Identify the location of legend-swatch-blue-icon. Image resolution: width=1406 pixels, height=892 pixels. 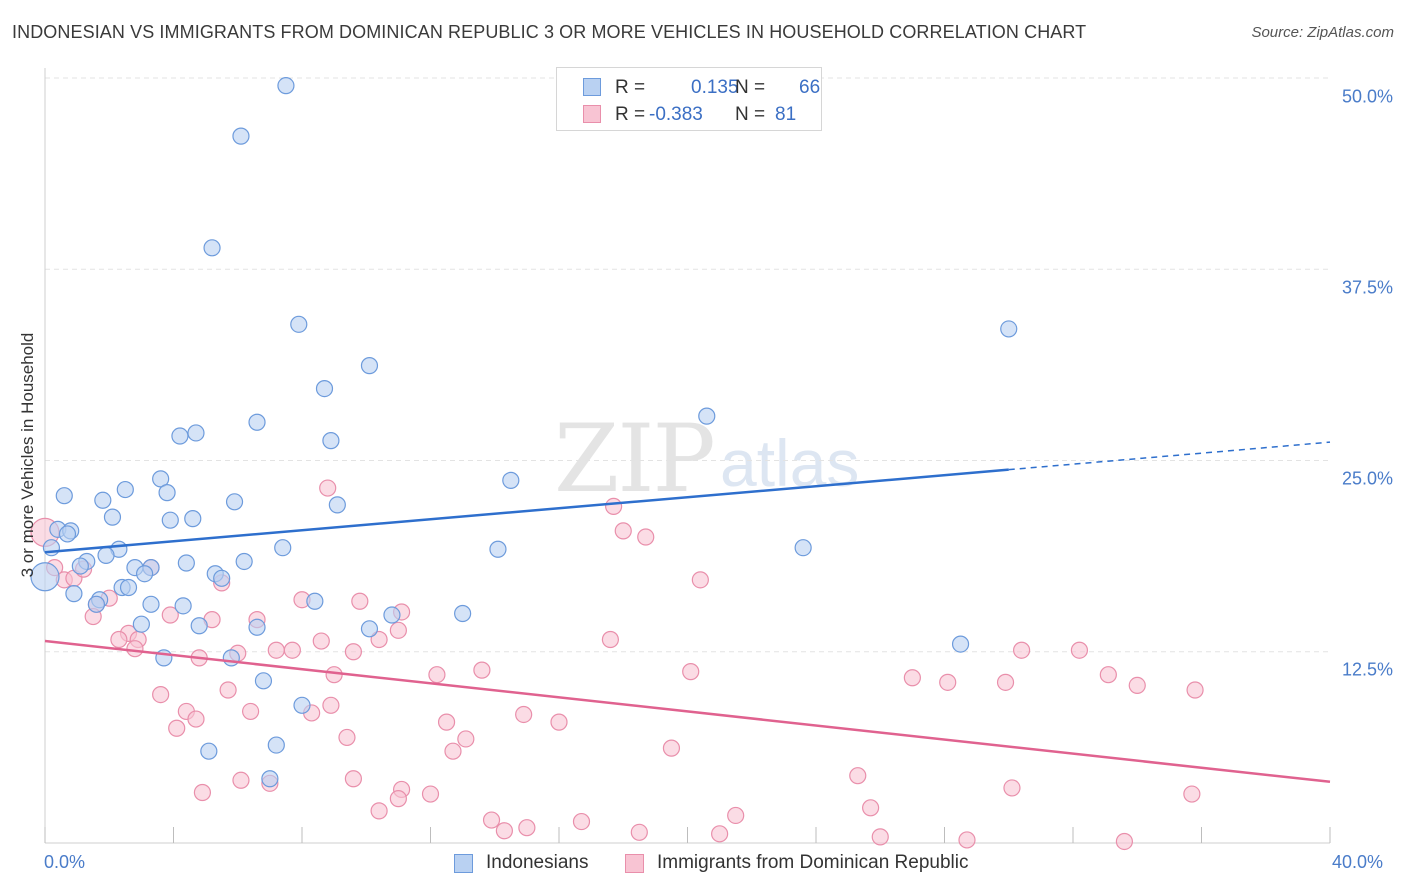
(592, 87).